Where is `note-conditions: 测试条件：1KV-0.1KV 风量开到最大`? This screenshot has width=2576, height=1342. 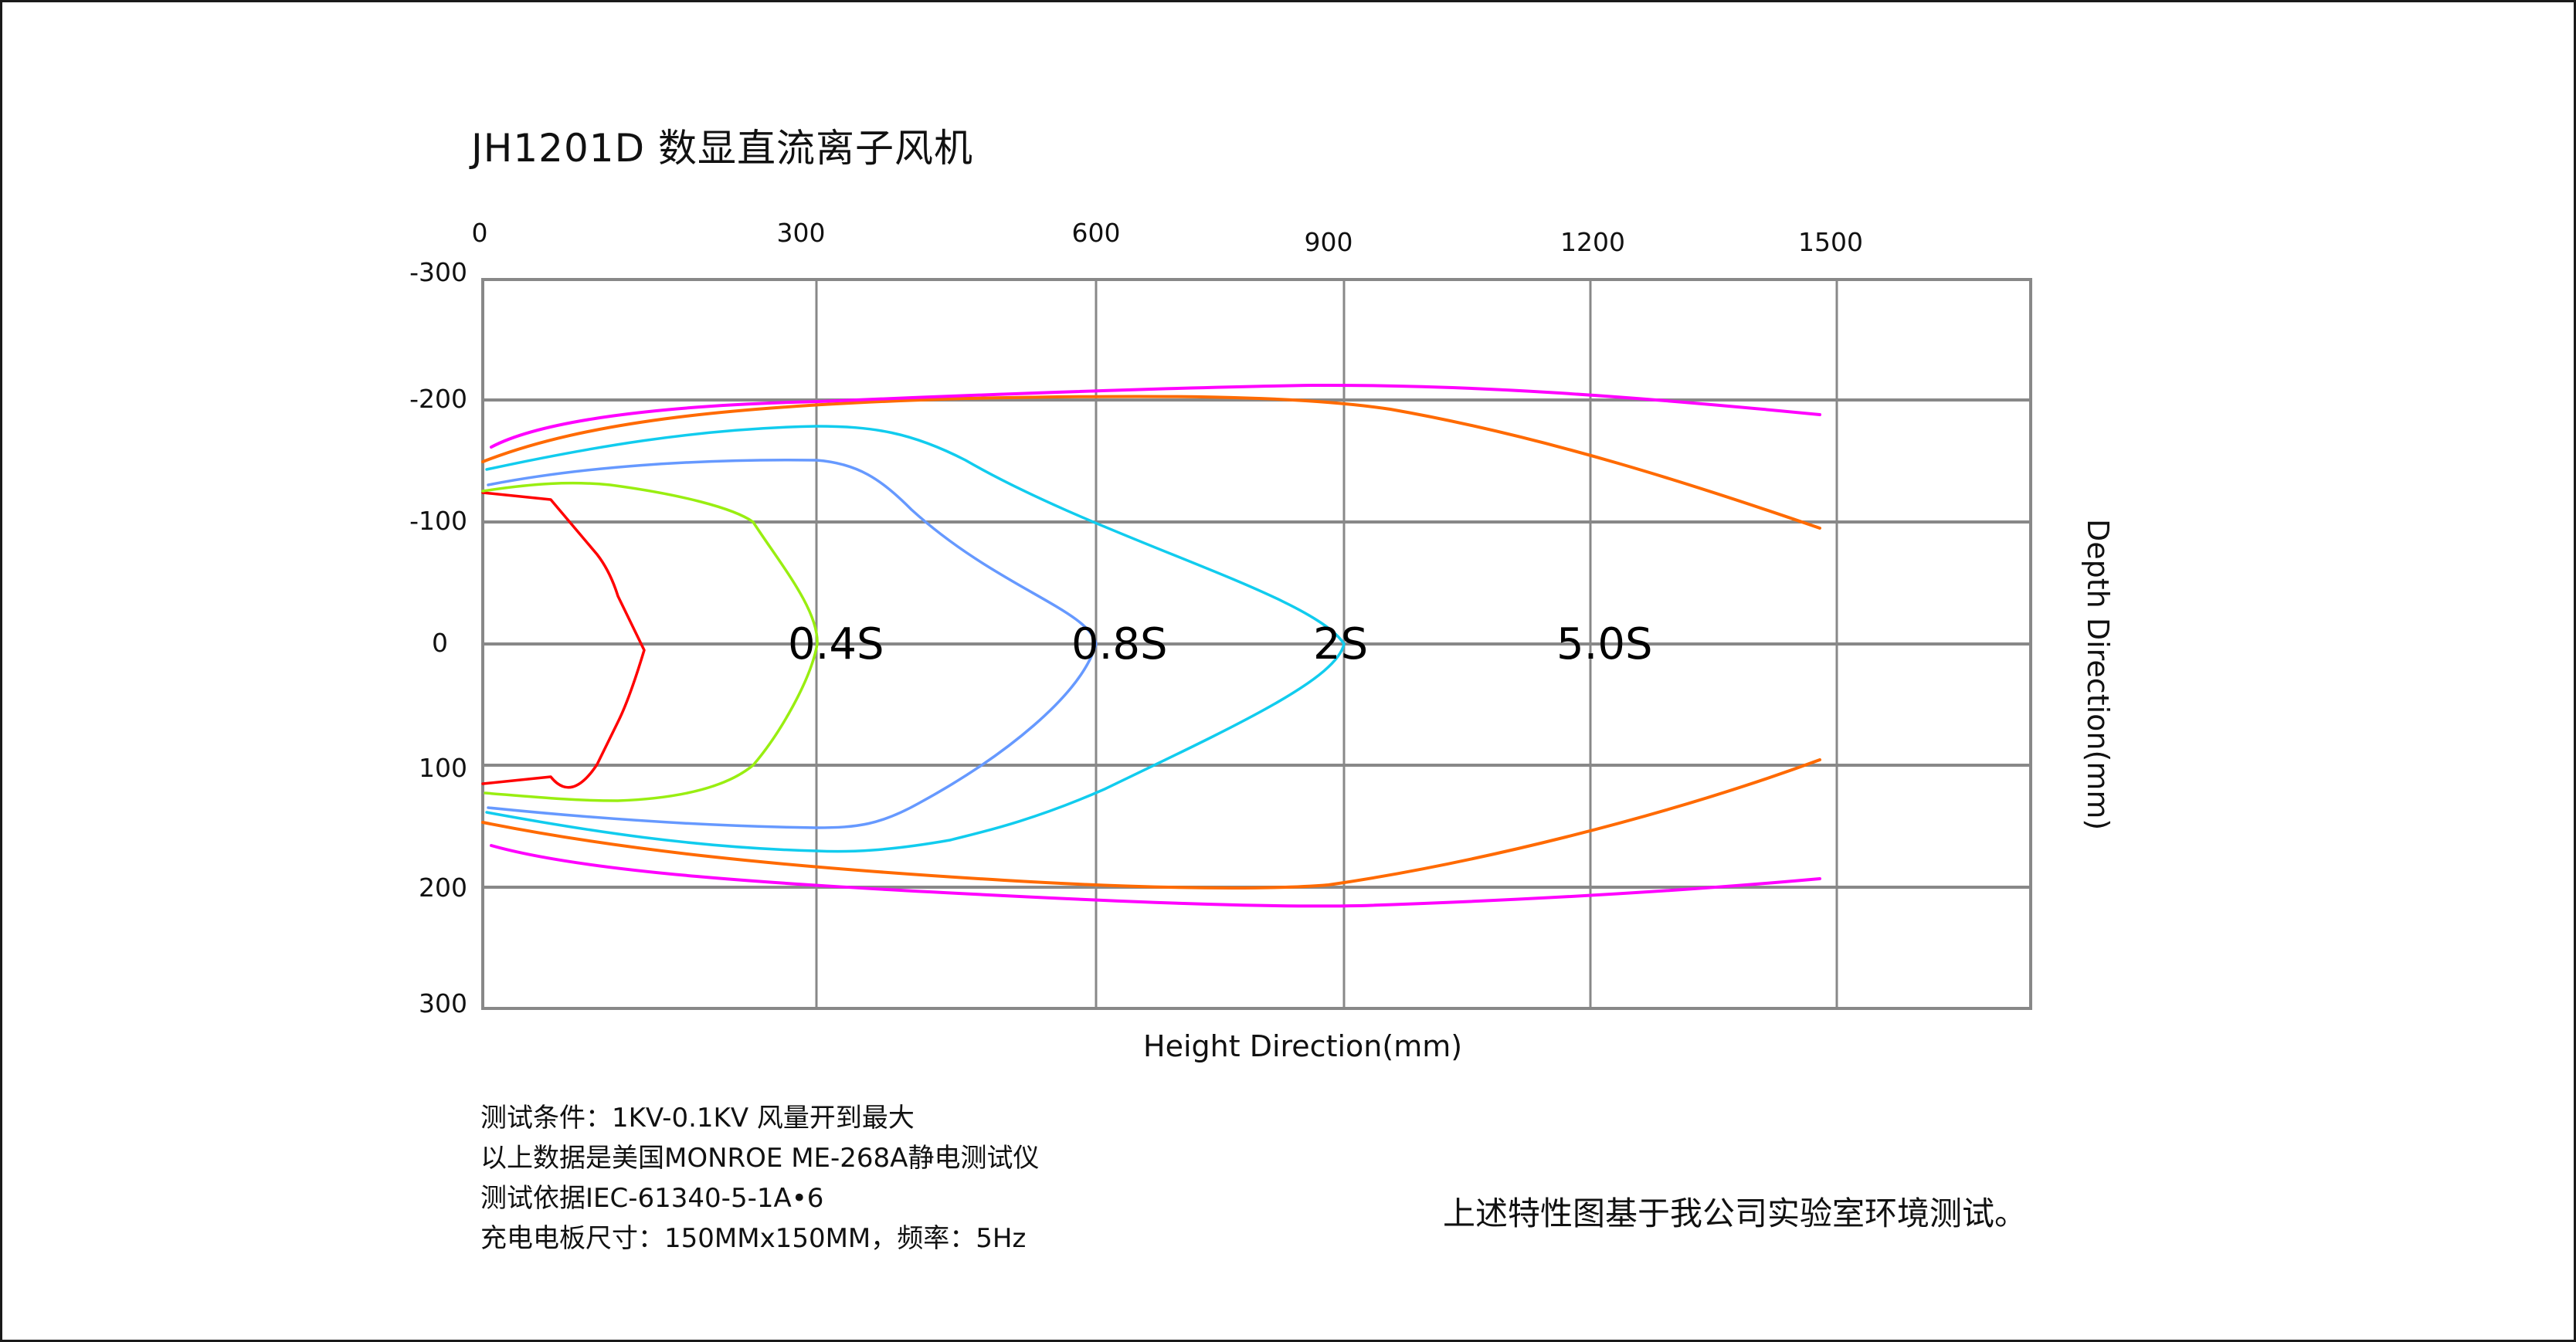 note-conditions: 测试条件：1KV-0.1KV 风量开到最大 is located at coordinates (697, 1118).